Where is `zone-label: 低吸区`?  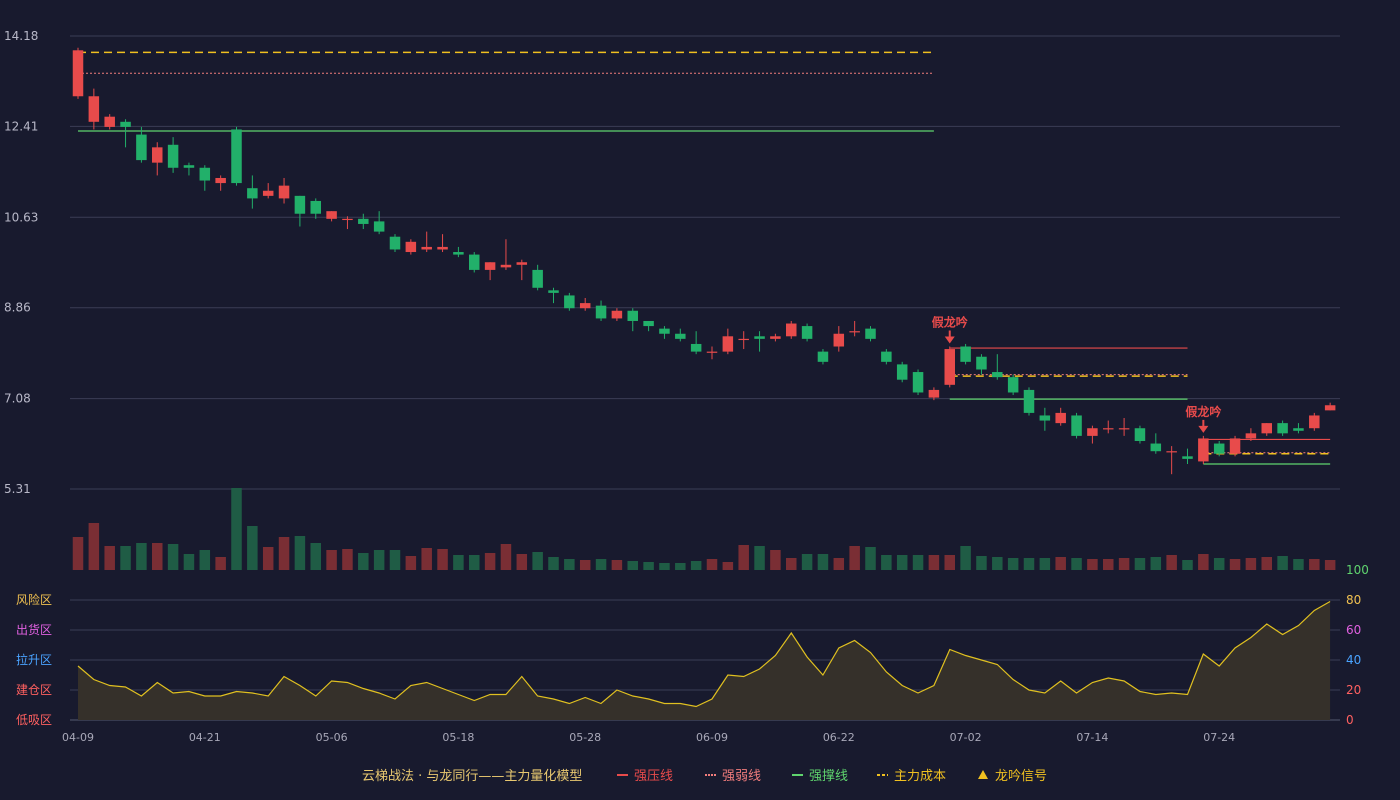 zone-label: 低吸区 is located at coordinates (34, 720).